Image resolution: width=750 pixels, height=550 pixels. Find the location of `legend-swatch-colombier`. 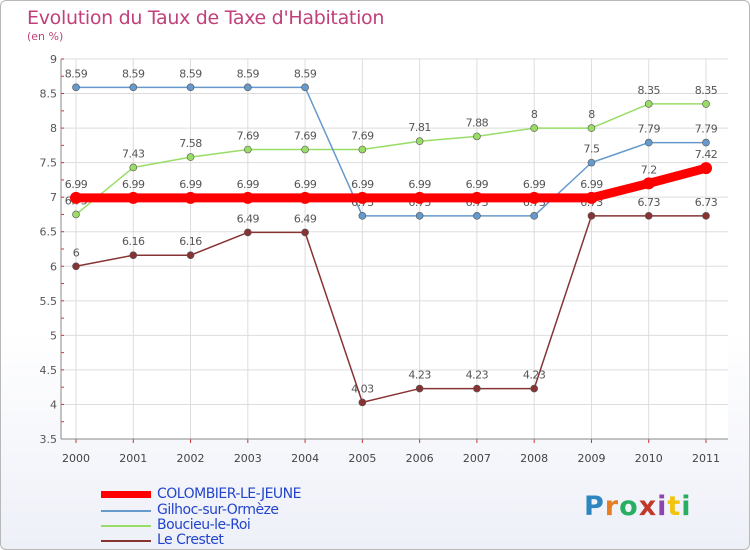

legend-swatch-colombier is located at coordinates (126, 494).